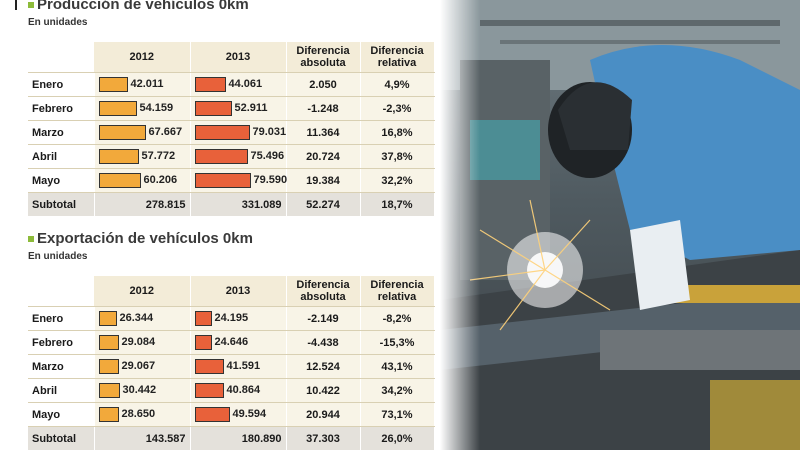  Describe the element at coordinates (323, 132) in the screenshot. I see `absolute-diff: 11.364` at that location.